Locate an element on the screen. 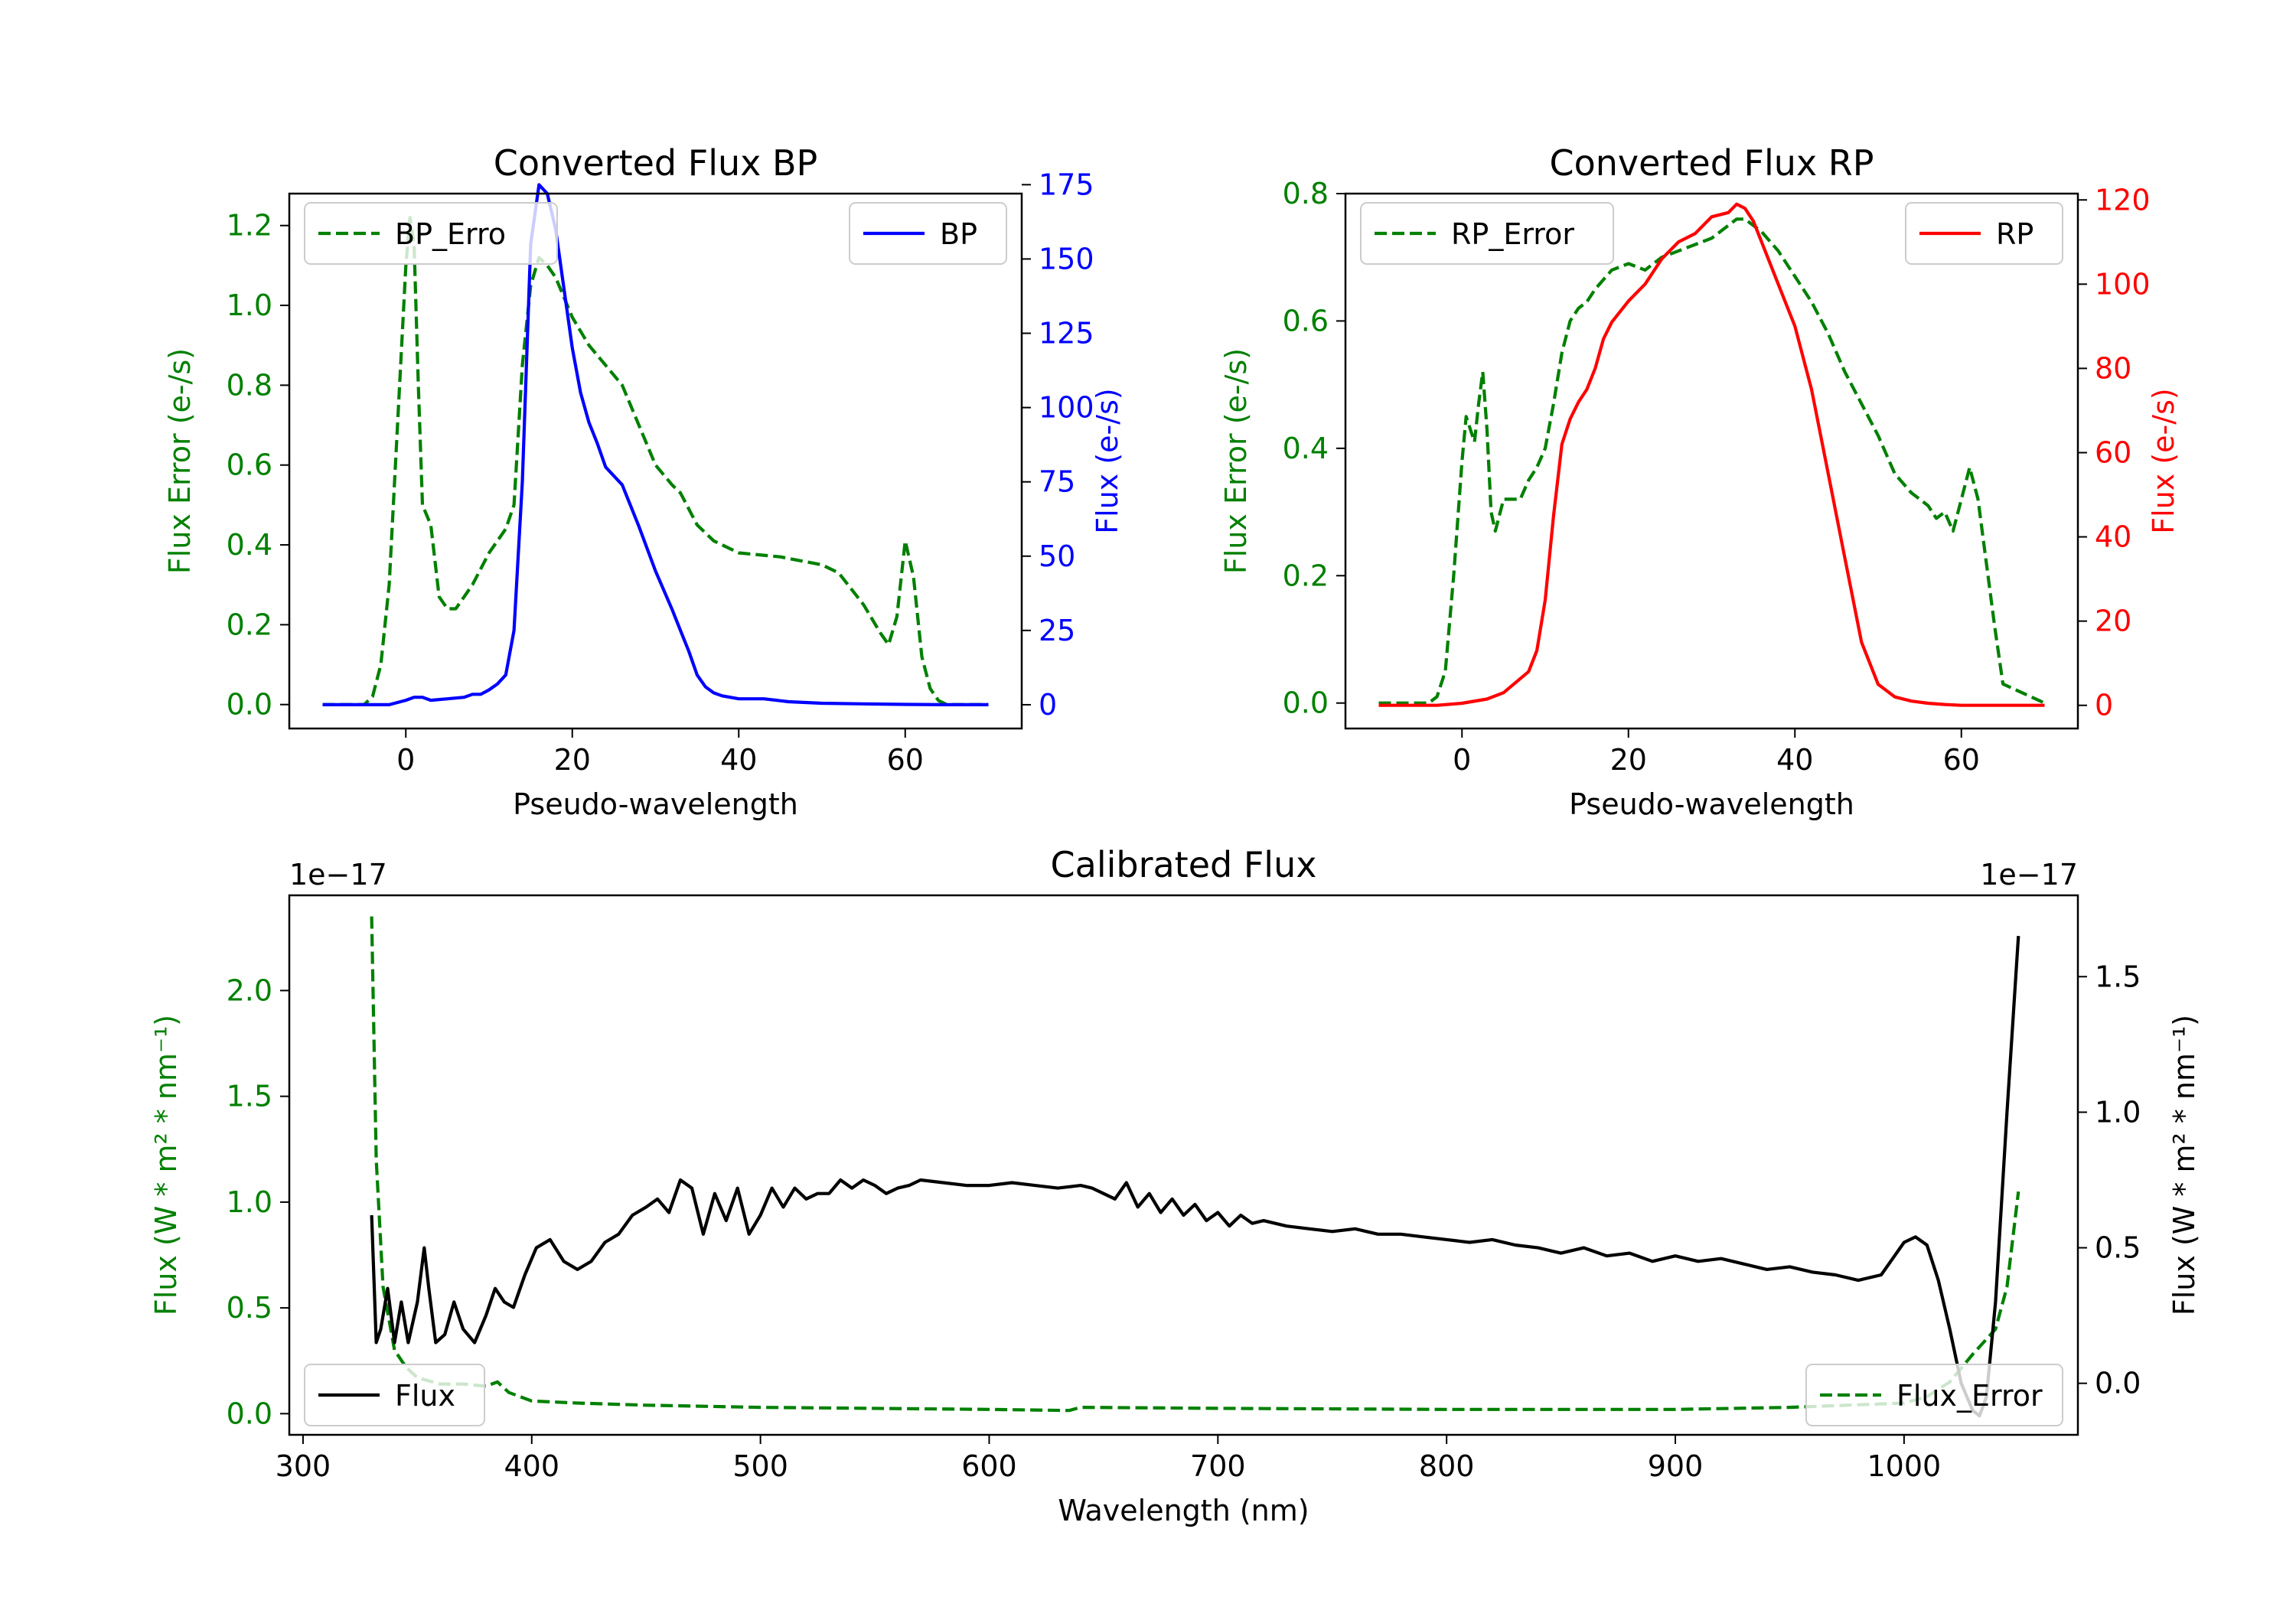  legend-left: Flux is located at coordinates (394, 1395).